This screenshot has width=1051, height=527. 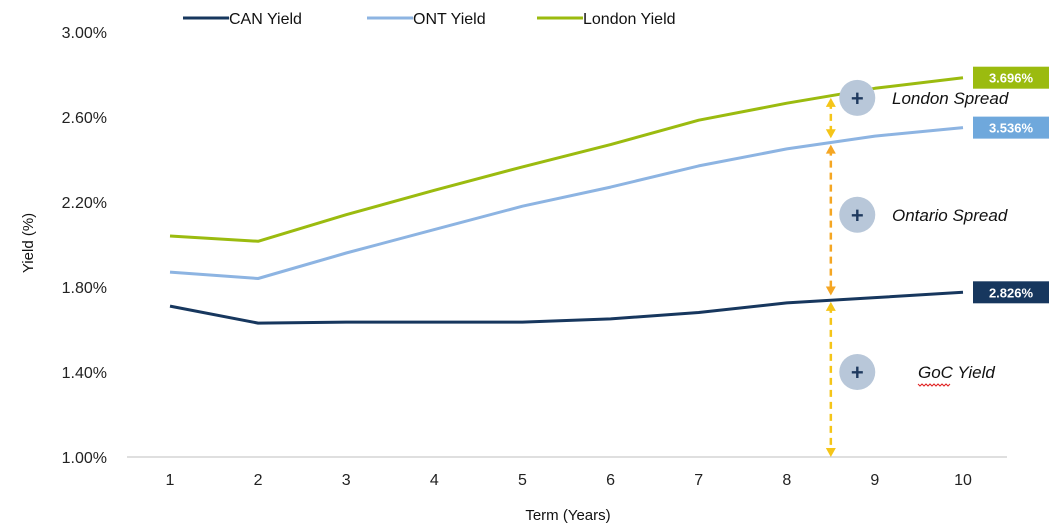 I want to click on annotation-label: London Spread, so click(x=950, y=98).